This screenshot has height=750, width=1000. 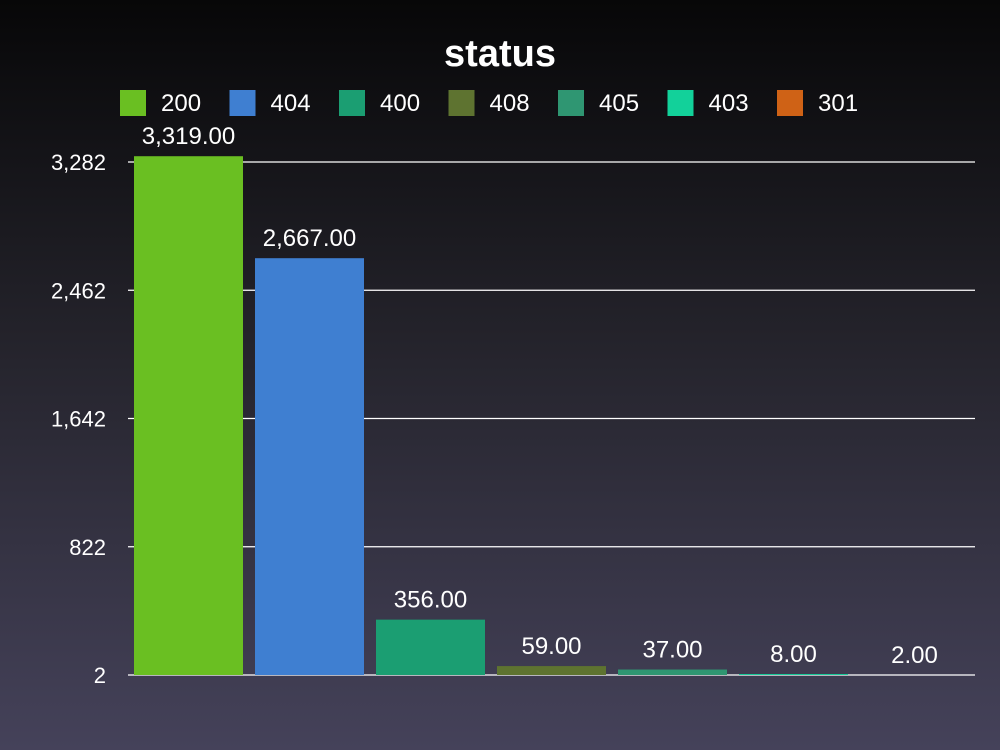 I want to click on y-tick-label: 2,462, so click(x=78, y=290).